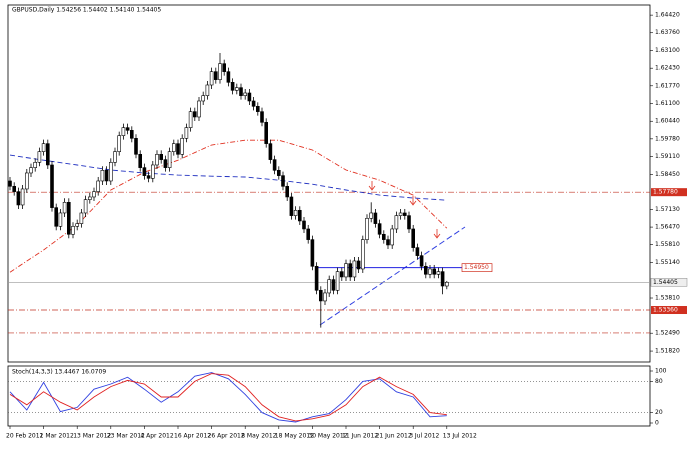 This screenshot has width=694, height=449. I want to click on last-price-label: 1.54405, so click(665, 282).